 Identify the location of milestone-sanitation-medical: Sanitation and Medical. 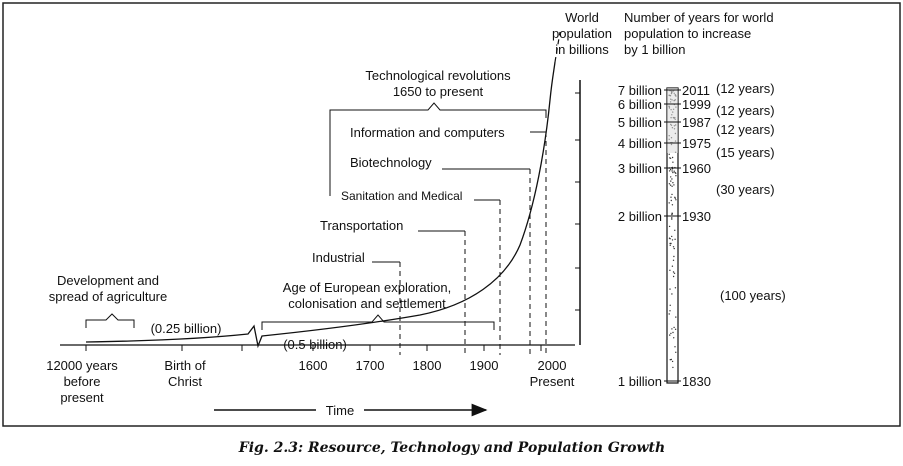
(421, 272).